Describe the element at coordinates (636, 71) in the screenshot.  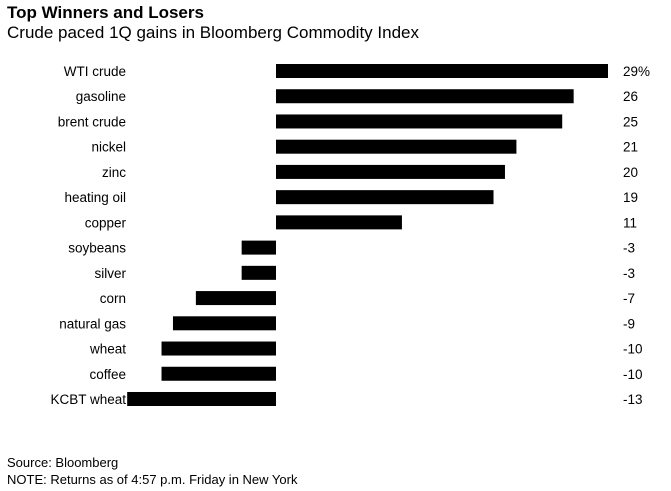
I see `value-label: 29%` at that location.